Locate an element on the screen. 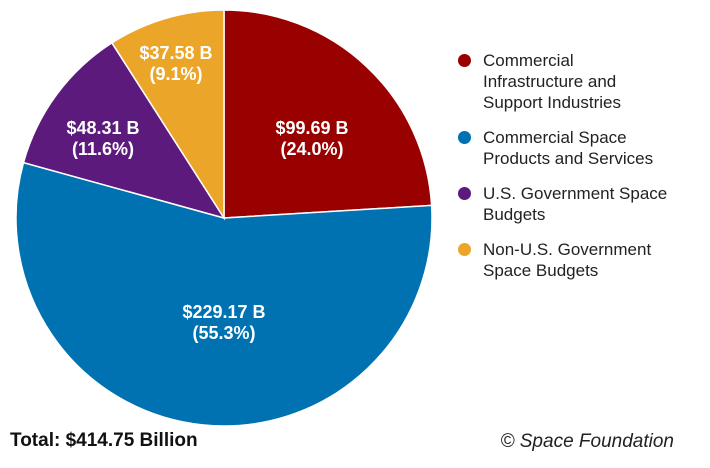 This screenshot has height=468, width=710. legend-item-non-us-government: Non-U.S. Government Space Budgets is located at coordinates (583, 260).